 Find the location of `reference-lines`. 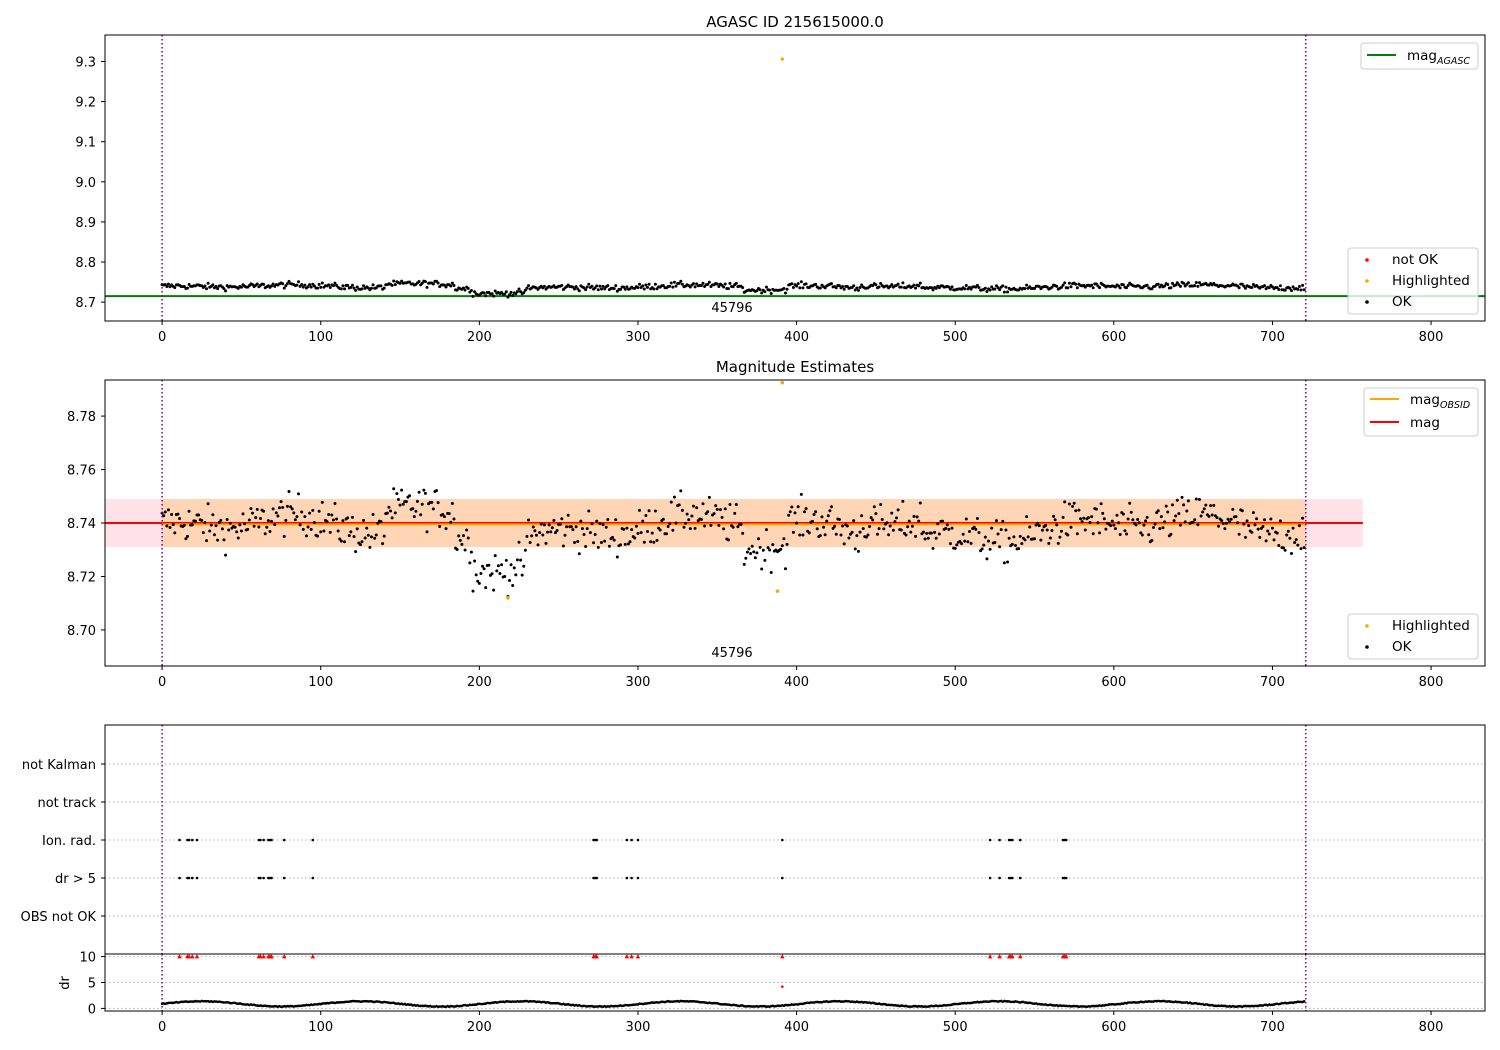

reference-lines is located at coordinates (734, 524).